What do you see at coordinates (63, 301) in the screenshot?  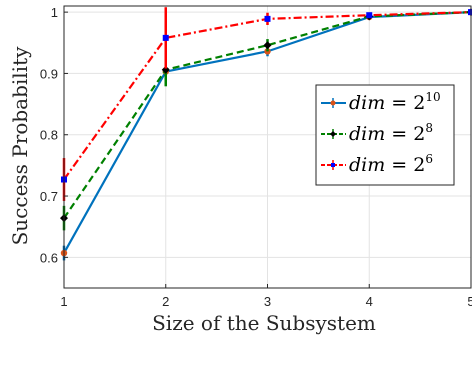 I see `x-tick-label: 1` at bounding box center [63, 301].